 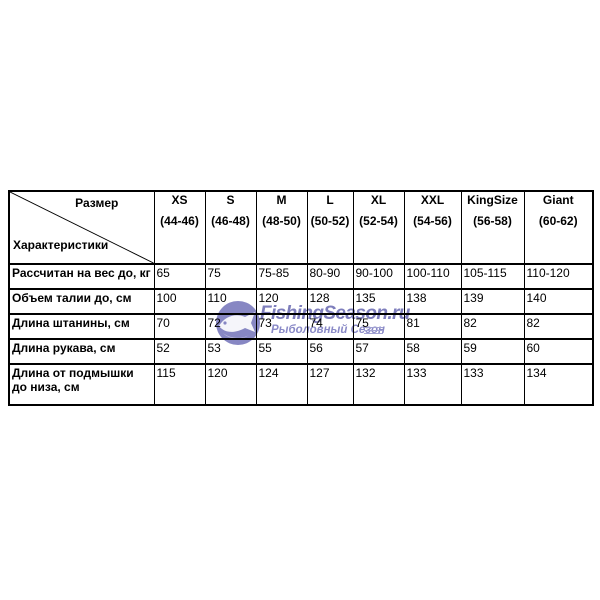 I want to click on column-header-xxl: XXL (54-56), so click(x=432, y=227).